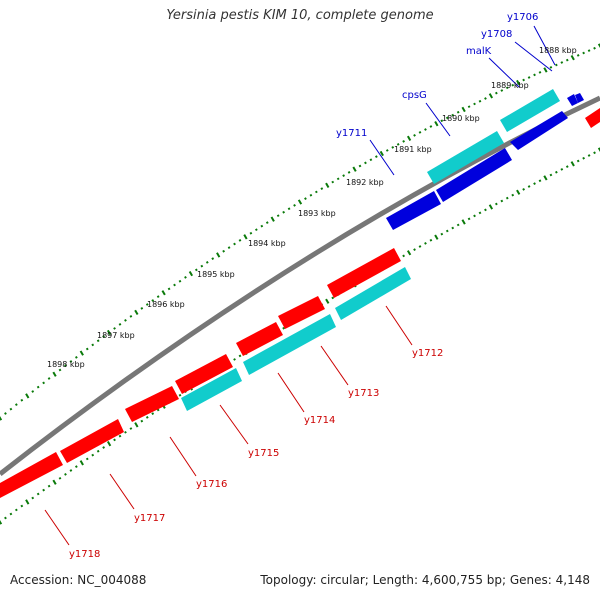 The image size is (600, 600). Describe the element at coordinates (300, 15) in the screenshot. I see `genome-title: Yersinia pestis KIM 10, complete genome` at that location.